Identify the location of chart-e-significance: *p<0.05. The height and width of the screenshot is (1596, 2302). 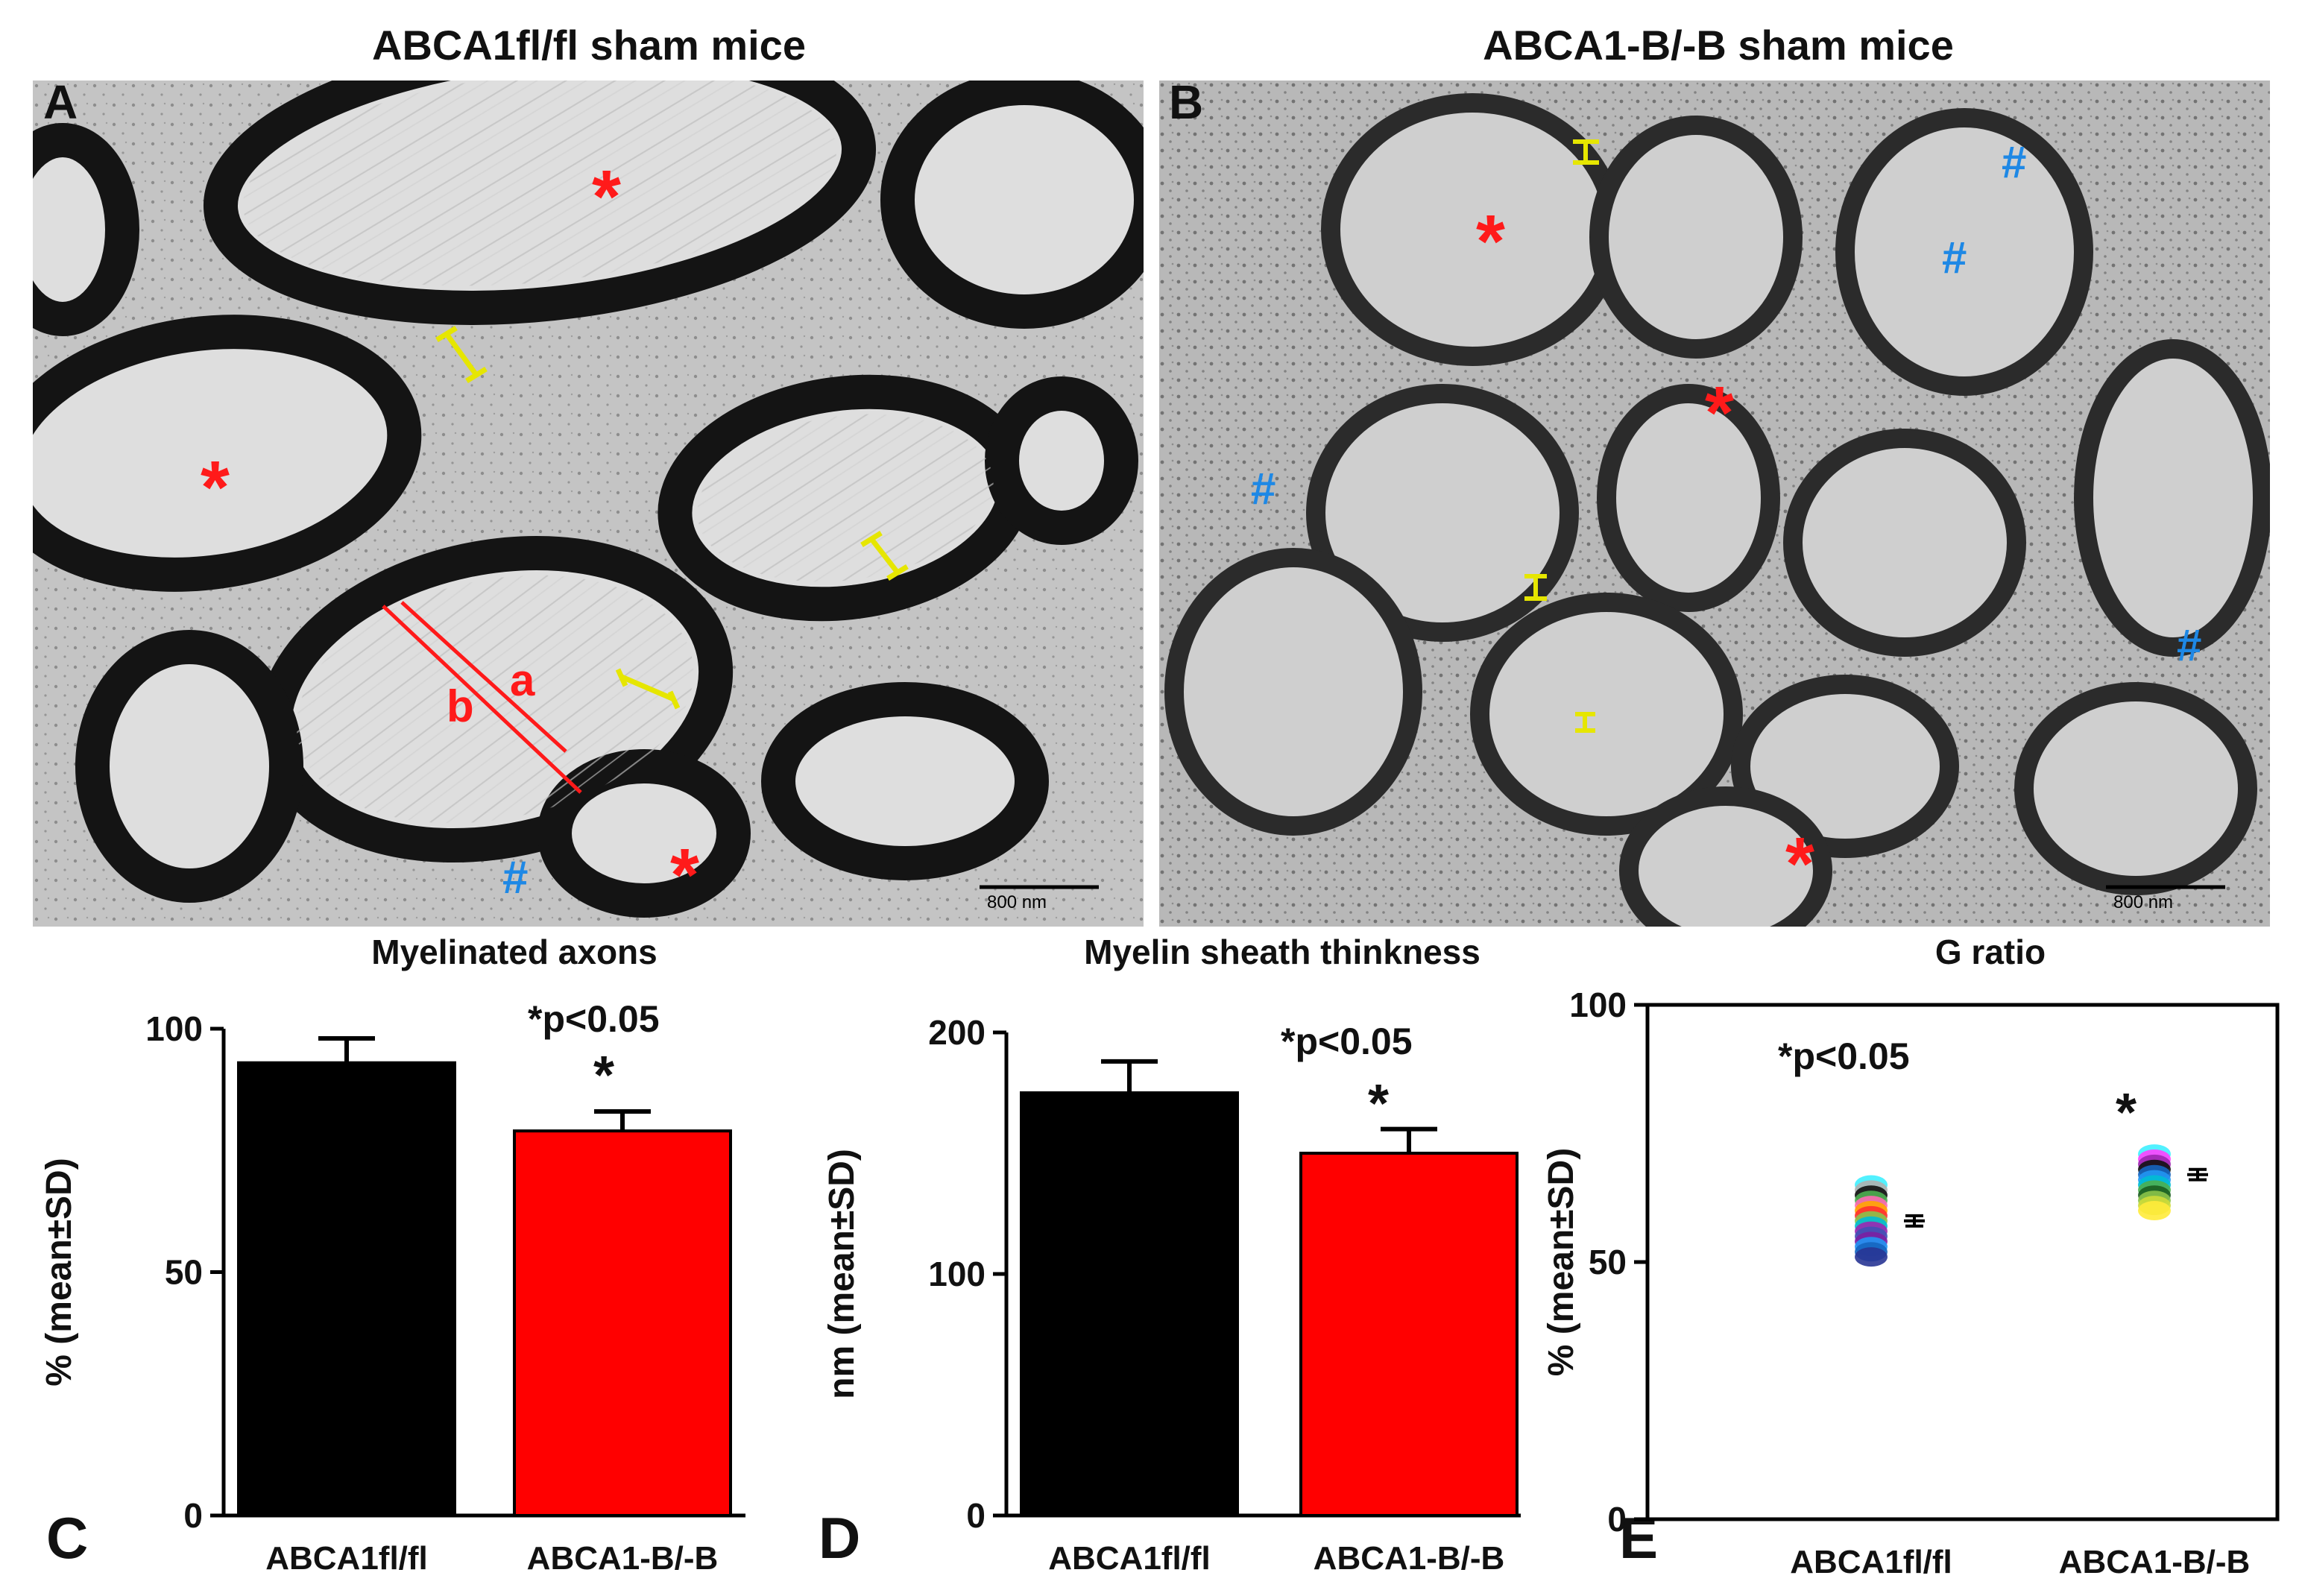
(1844, 1056).